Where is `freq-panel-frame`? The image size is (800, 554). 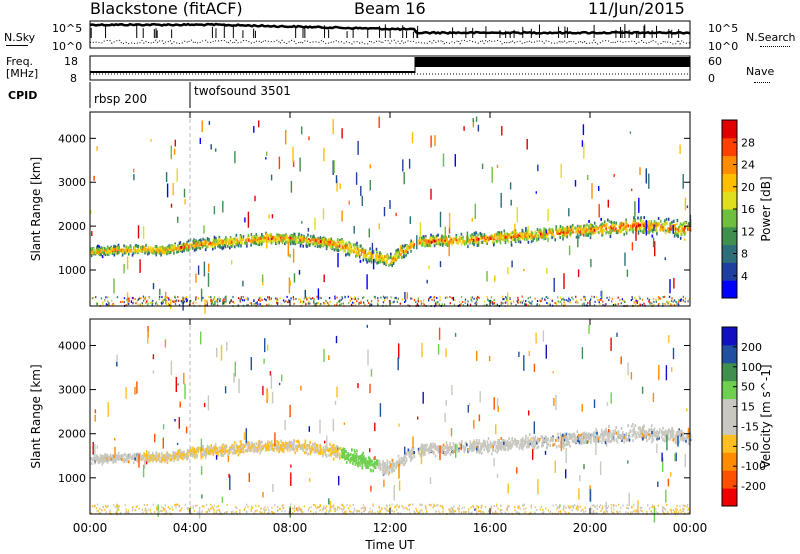
freq-panel-frame is located at coordinates (390, 68).